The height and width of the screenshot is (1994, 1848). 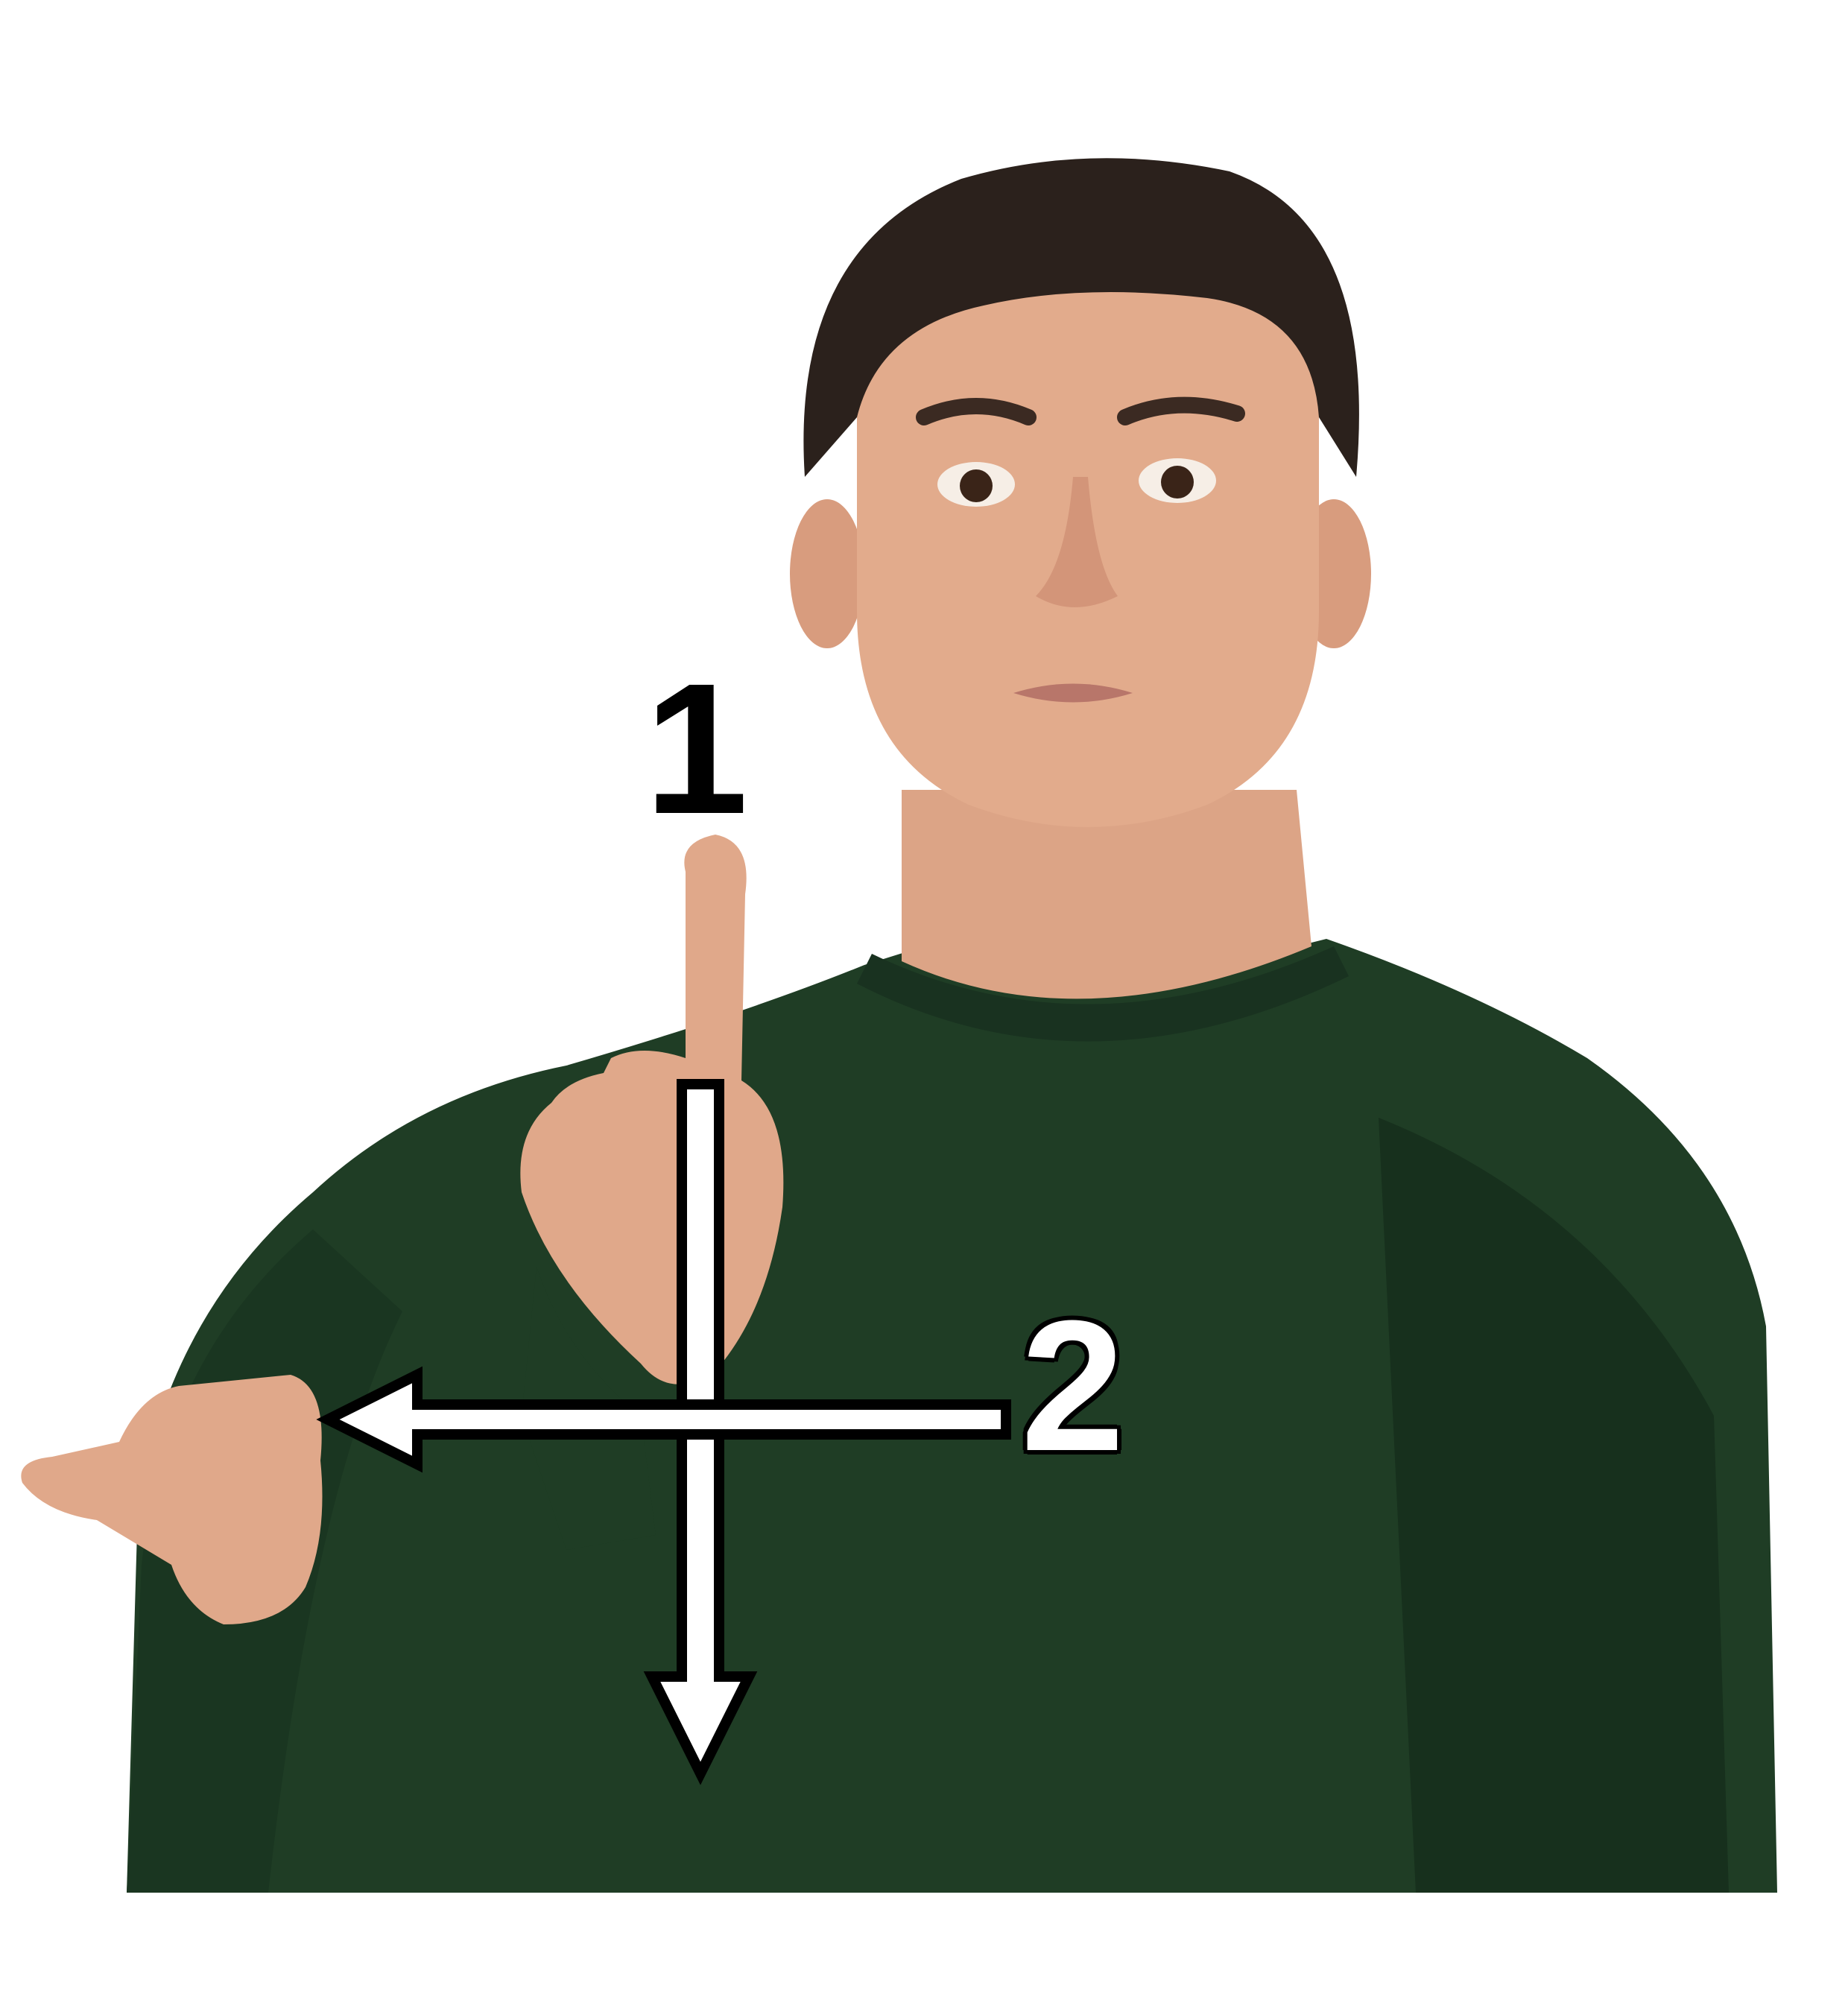 What do you see at coordinates (976, 411) in the screenshot?
I see `left-eyebrow` at bounding box center [976, 411].